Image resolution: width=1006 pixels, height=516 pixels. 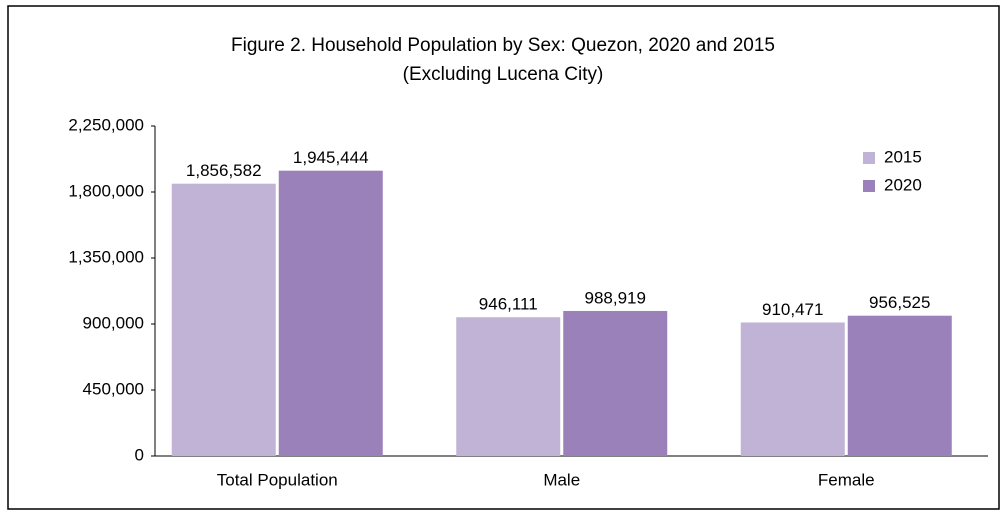 What do you see at coordinates (113, 322) in the screenshot?
I see `y-tick-label: 900,000` at bounding box center [113, 322].